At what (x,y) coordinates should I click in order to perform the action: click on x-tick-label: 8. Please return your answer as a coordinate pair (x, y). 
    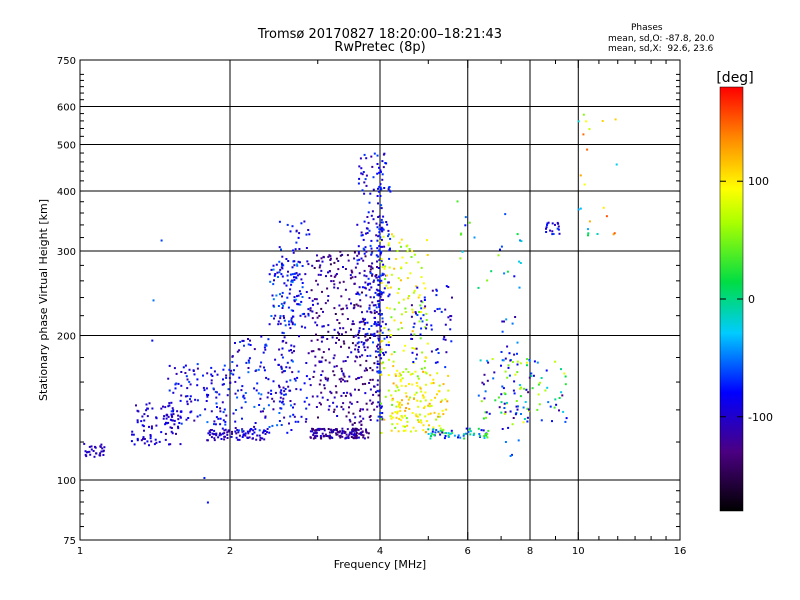
    Looking at the image, I should click on (530, 551).